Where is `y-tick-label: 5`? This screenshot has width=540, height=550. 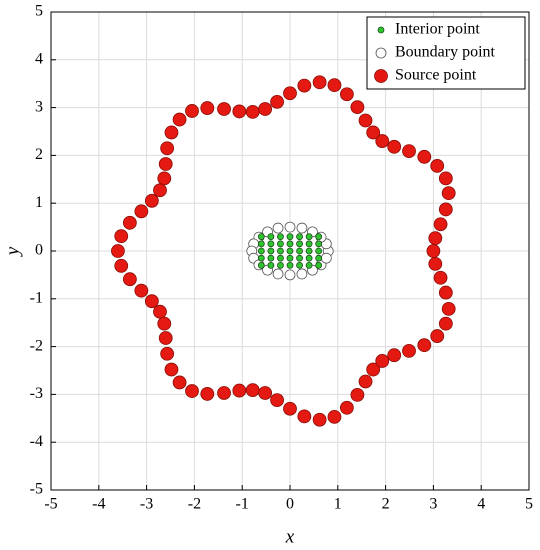 y-tick-label: 5 is located at coordinates (39, 11).